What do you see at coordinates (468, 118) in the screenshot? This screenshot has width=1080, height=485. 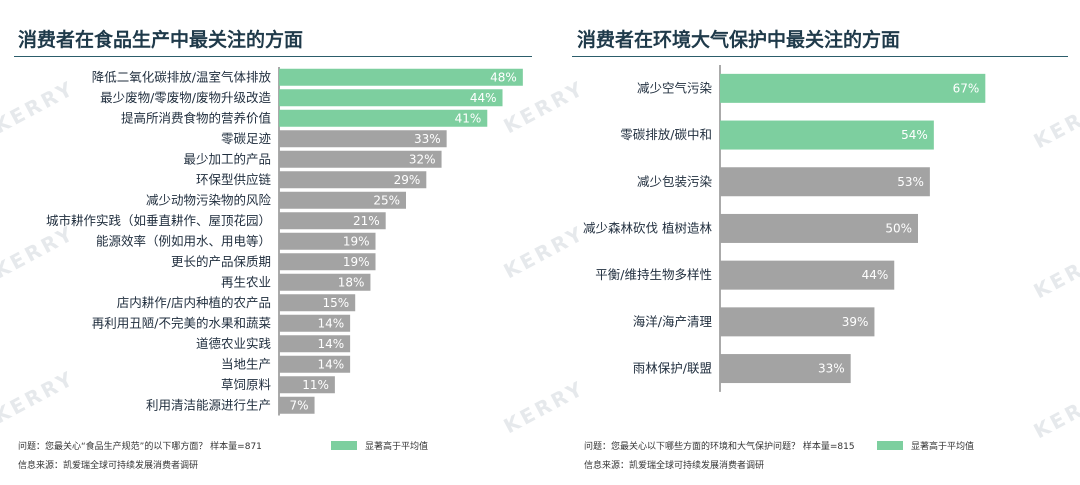 I see `data-label: 41%` at bounding box center [468, 118].